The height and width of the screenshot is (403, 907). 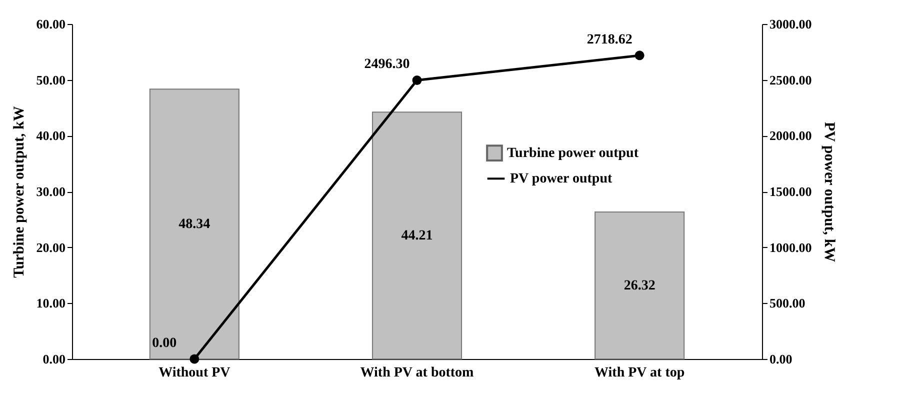 I want to click on x-tick-label: With PV at bottom, so click(x=417, y=373).